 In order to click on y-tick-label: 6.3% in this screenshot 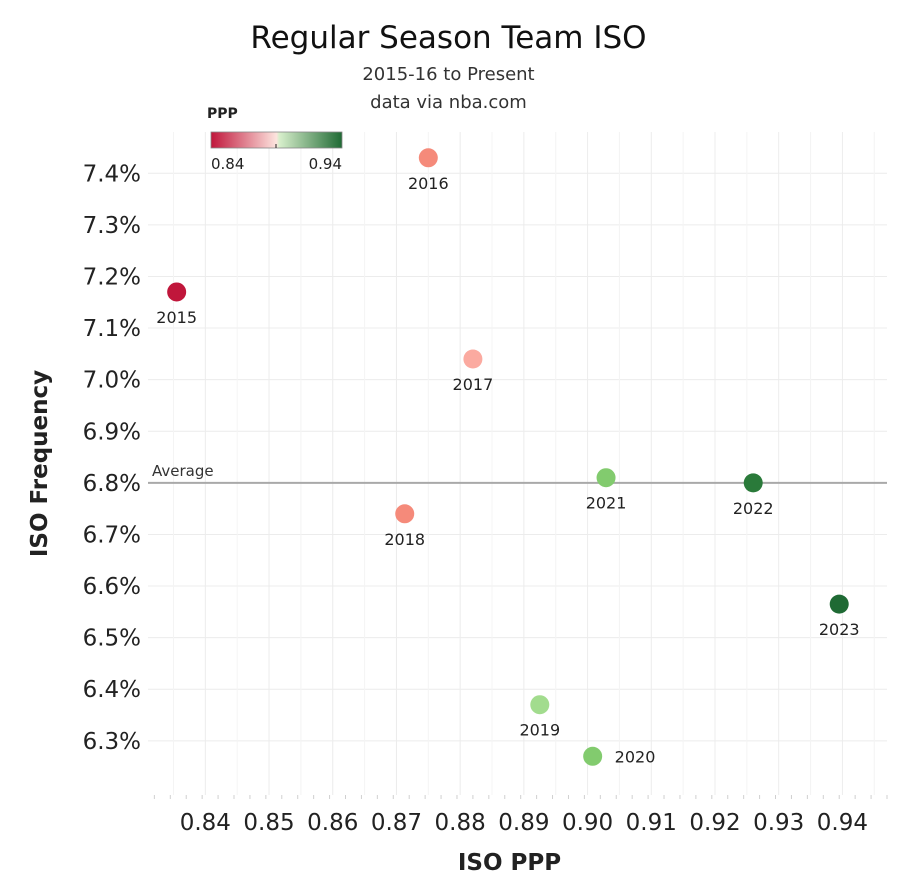, I will do `click(112, 742)`.